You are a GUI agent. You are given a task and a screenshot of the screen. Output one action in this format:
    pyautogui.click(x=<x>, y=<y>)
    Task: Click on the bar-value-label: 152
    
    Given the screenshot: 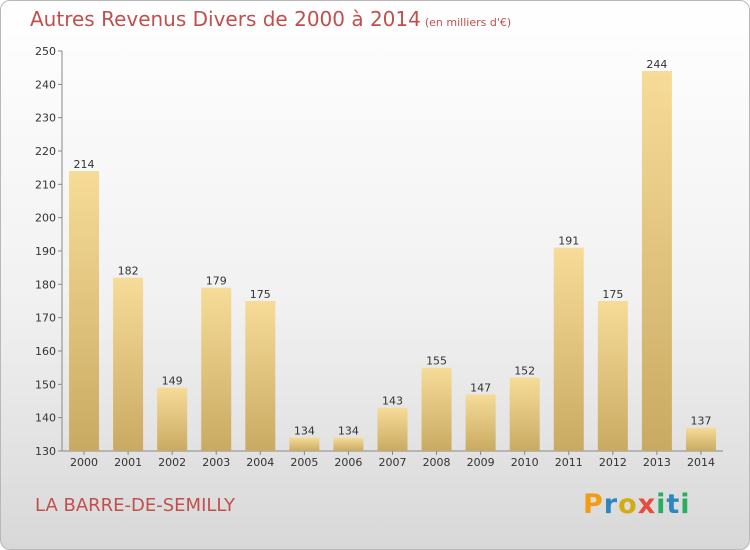 What is the action you would take?
    pyautogui.click(x=524, y=371)
    